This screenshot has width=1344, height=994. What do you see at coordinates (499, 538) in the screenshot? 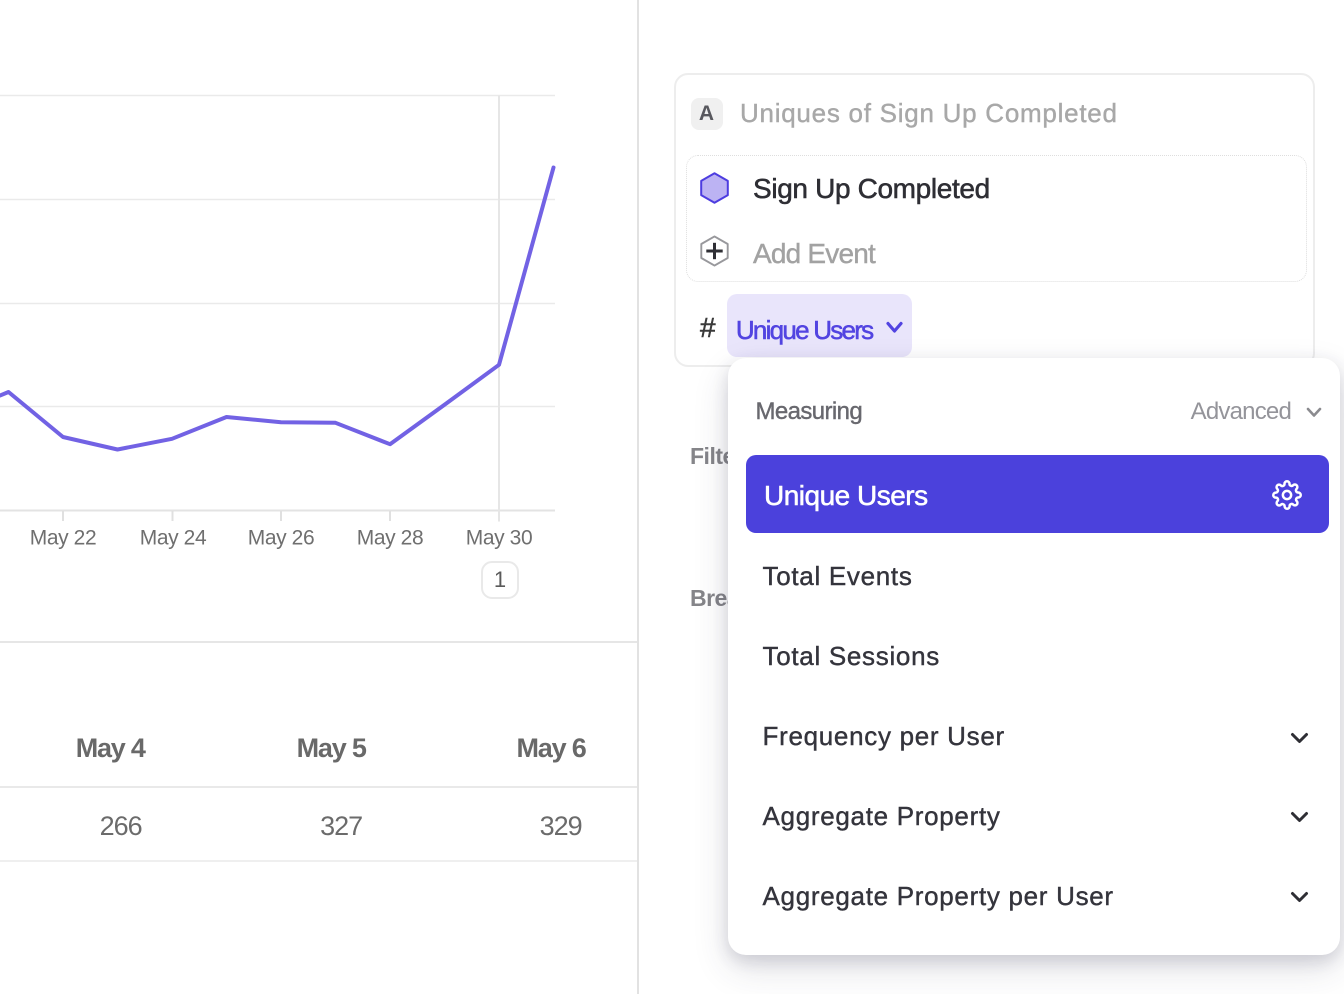
I see `svg-text: May 30` at bounding box center [499, 538].